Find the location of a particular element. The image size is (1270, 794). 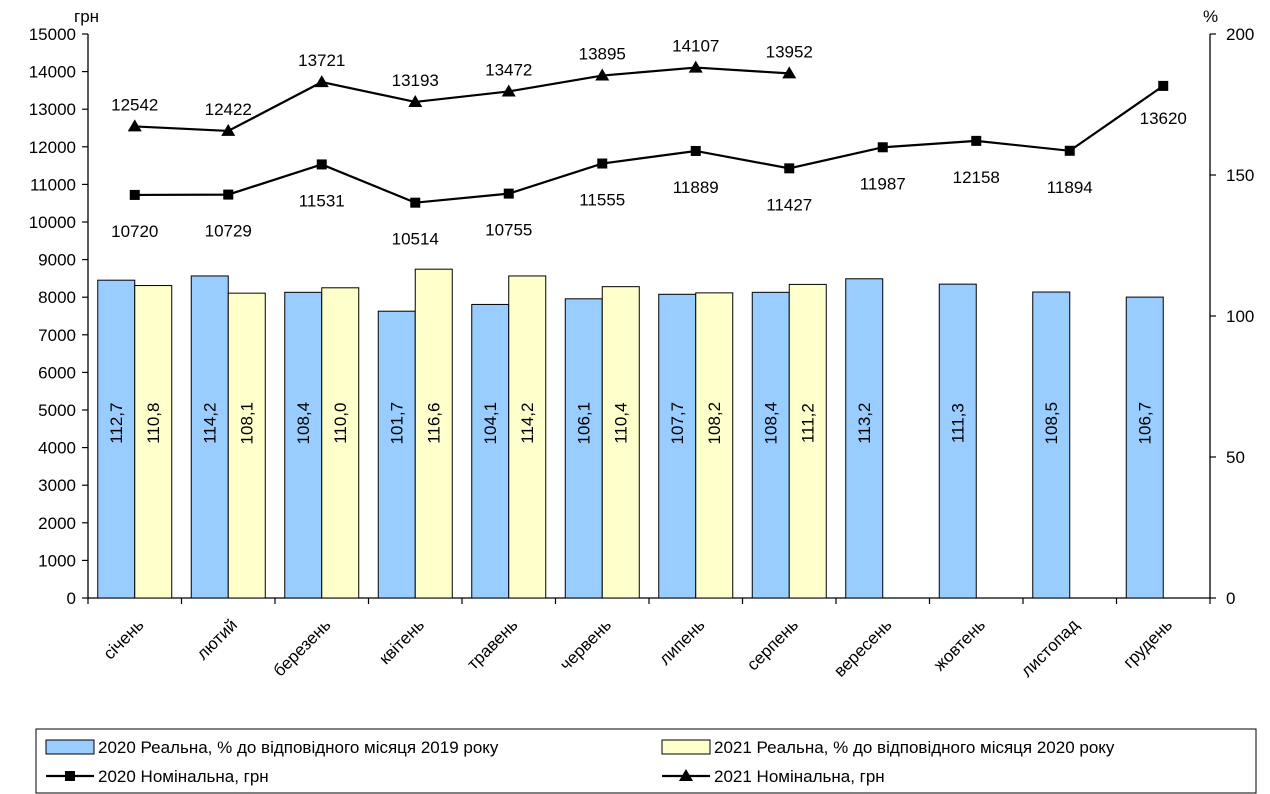

line-data-label: 13620 is located at coordinates (1163, 118).